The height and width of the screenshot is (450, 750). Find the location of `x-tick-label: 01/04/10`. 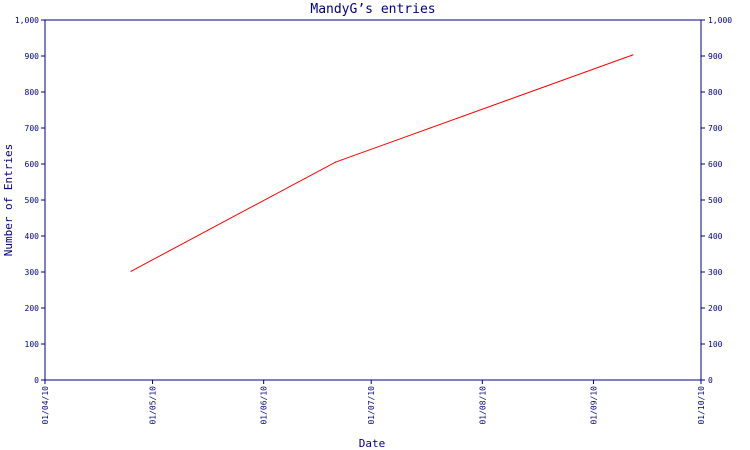

x-tick-label: 01/04/10 is located at coordinates (45, 405).